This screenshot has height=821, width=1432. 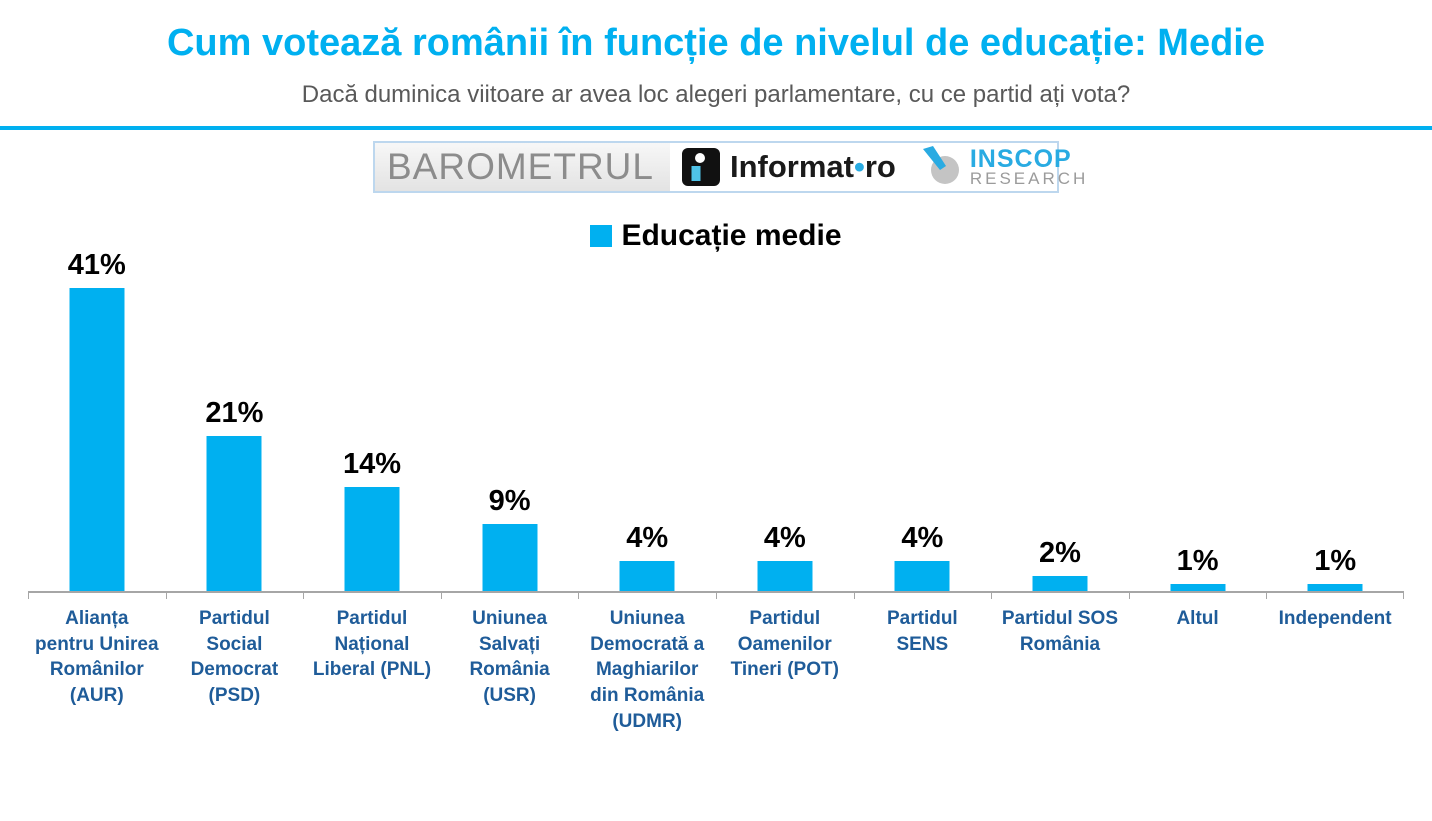 What do you see at coordinates (812, 166) in the screenshot?
I see `informat-wordmark: Informat•ro` at bounding box center [812, 166].